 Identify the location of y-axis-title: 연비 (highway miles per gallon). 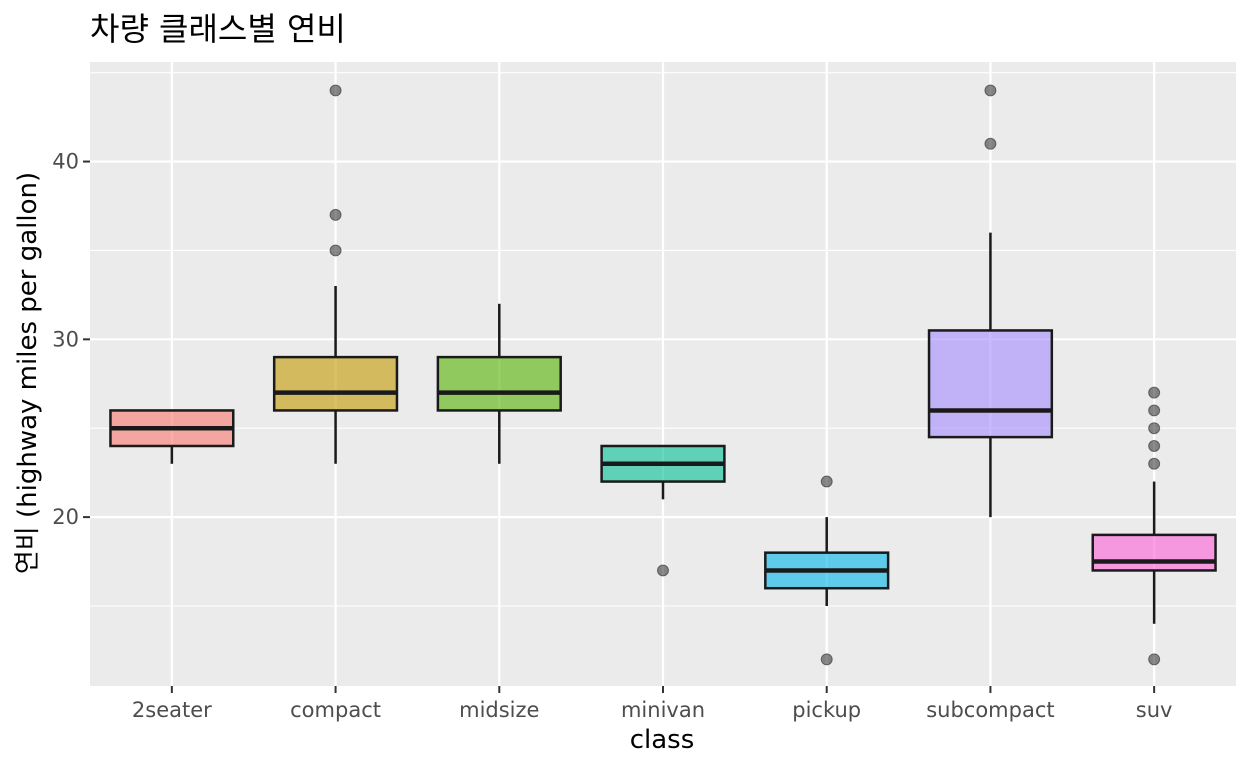
(28, 373).